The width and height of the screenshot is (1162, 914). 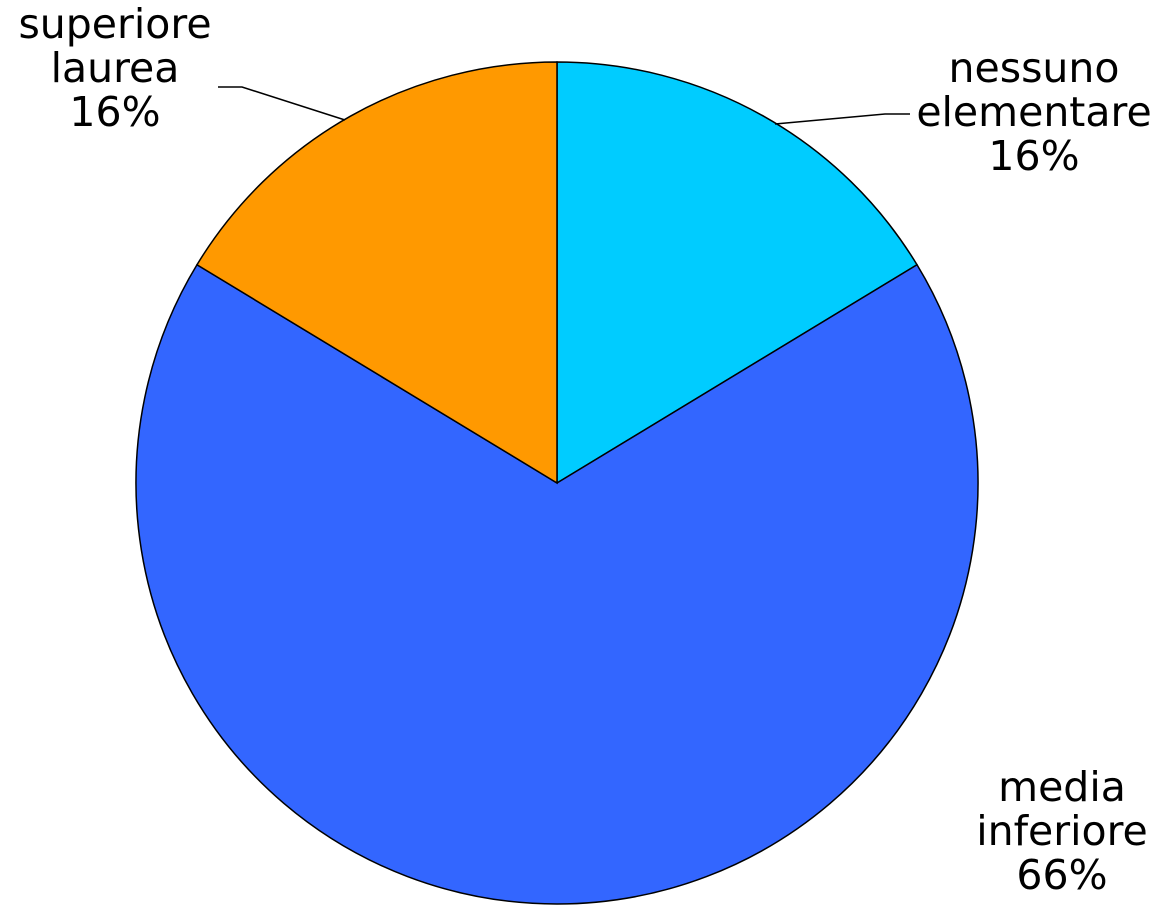 I want to click on slice-percent-label: 66%, so click(x=1061, y=875).